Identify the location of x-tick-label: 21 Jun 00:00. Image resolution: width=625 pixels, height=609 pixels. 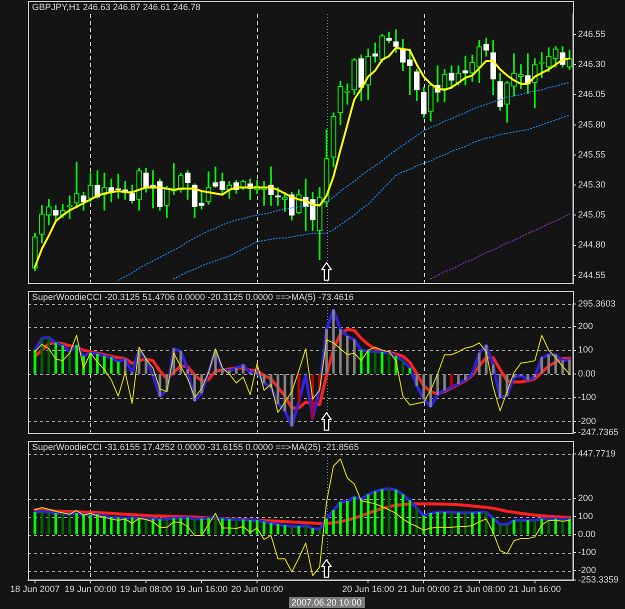
(424, 589).